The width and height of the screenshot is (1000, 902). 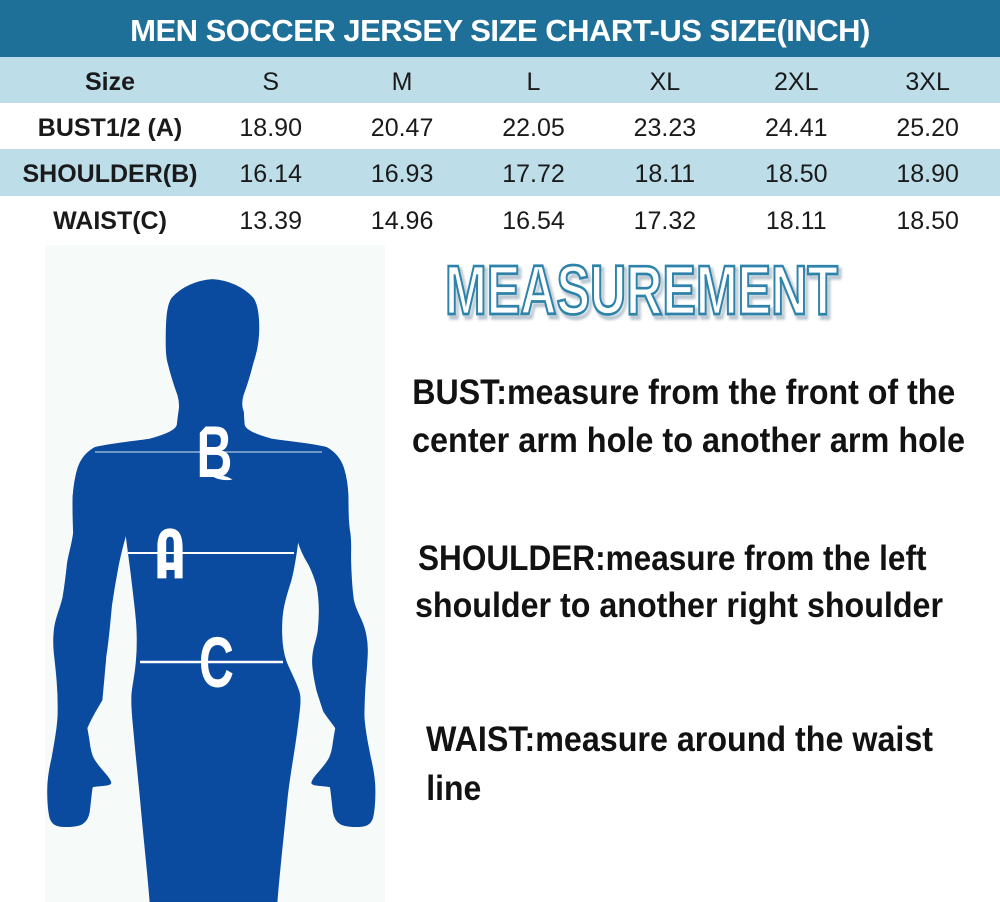 What do you see at coordinates (683, 392) in the screenshot?
I see `svg-text:BUST:measure from the front of: BUST:measure from the front of the` at bounding box center [683, 392].